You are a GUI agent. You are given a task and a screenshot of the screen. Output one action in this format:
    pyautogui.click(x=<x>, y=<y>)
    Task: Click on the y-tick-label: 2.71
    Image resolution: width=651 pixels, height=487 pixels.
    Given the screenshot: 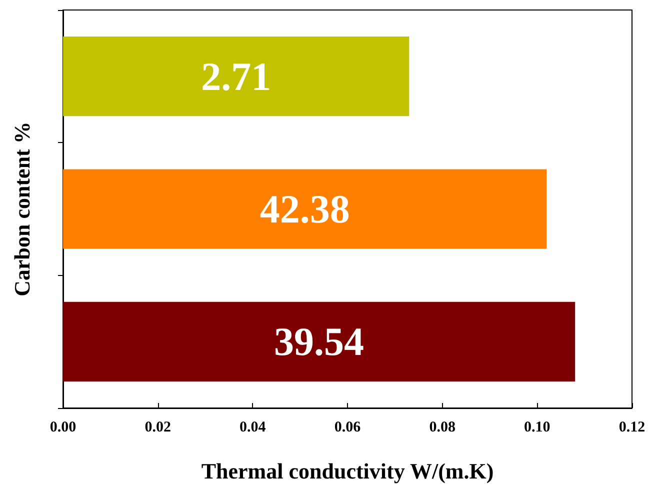 What is the action you would take?
    pyautogui.click(x=236, y=76)
    